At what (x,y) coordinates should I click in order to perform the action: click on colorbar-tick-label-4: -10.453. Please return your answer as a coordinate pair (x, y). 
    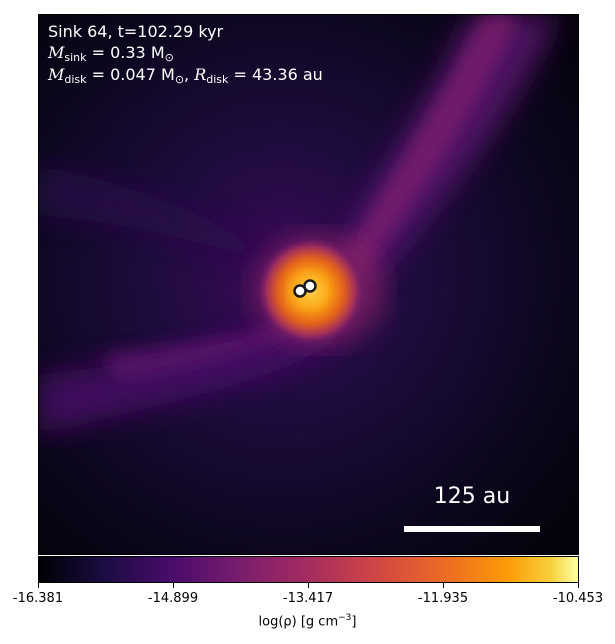
    Looking at the image, I should click on (578, 598).